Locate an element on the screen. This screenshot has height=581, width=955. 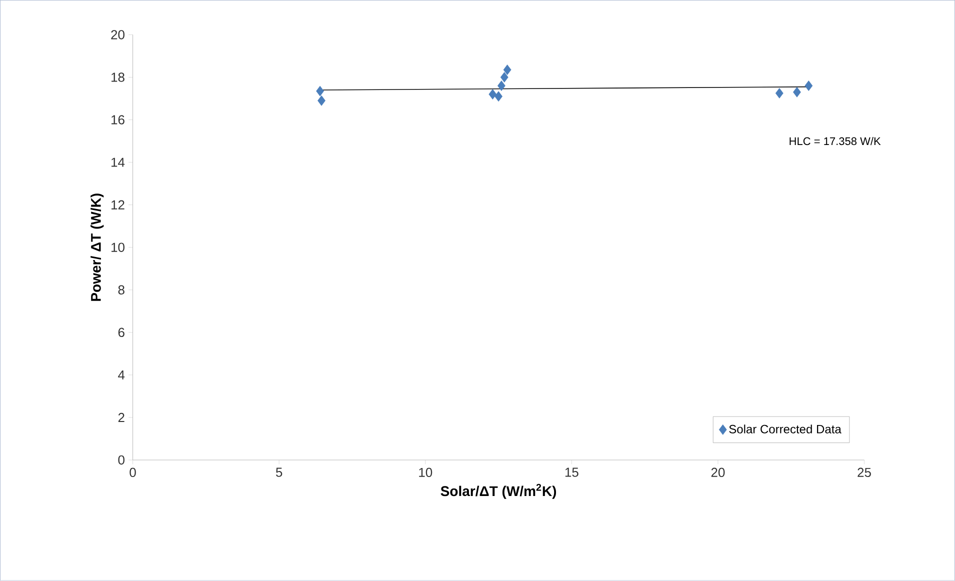
y-tick-label: 10 is located at coordinates (118, 247).